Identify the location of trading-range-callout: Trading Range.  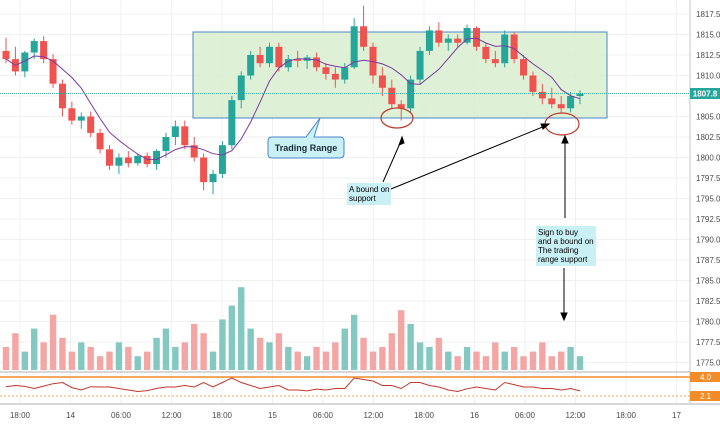
(306, 138).